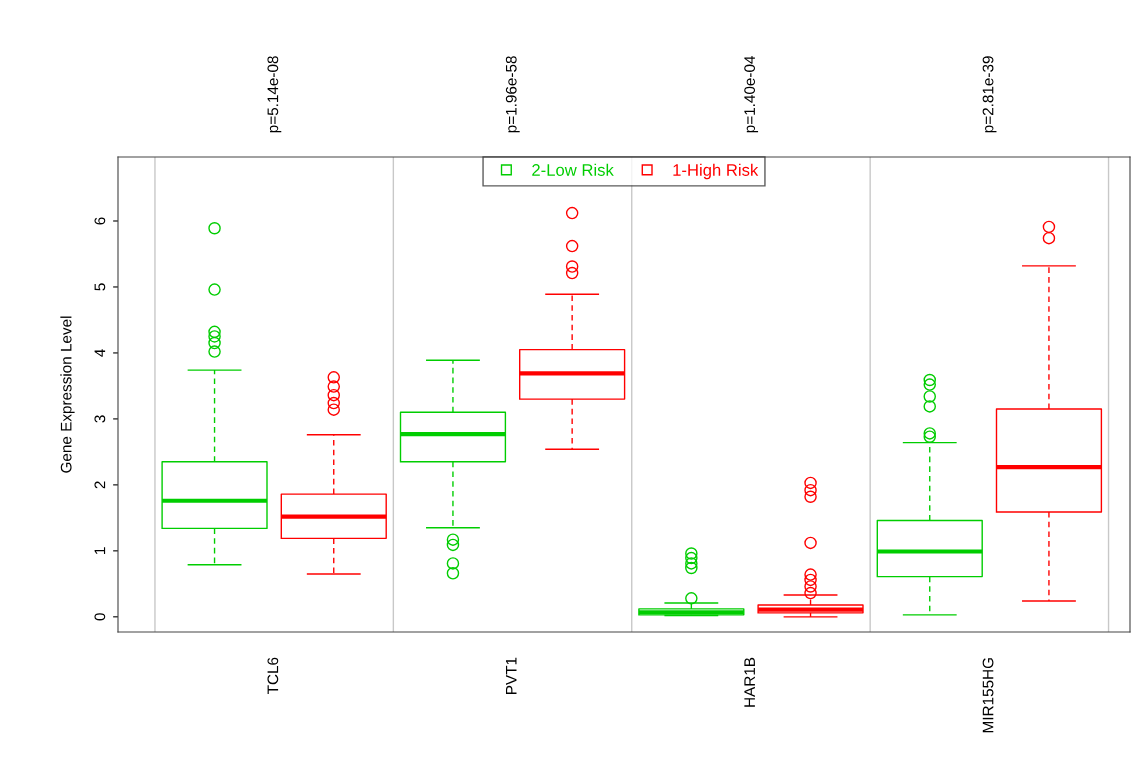 Image resolution: width=1147 pixels, height=780 pixels. I want to click on y-tick-label: 1, so click(100, 550).